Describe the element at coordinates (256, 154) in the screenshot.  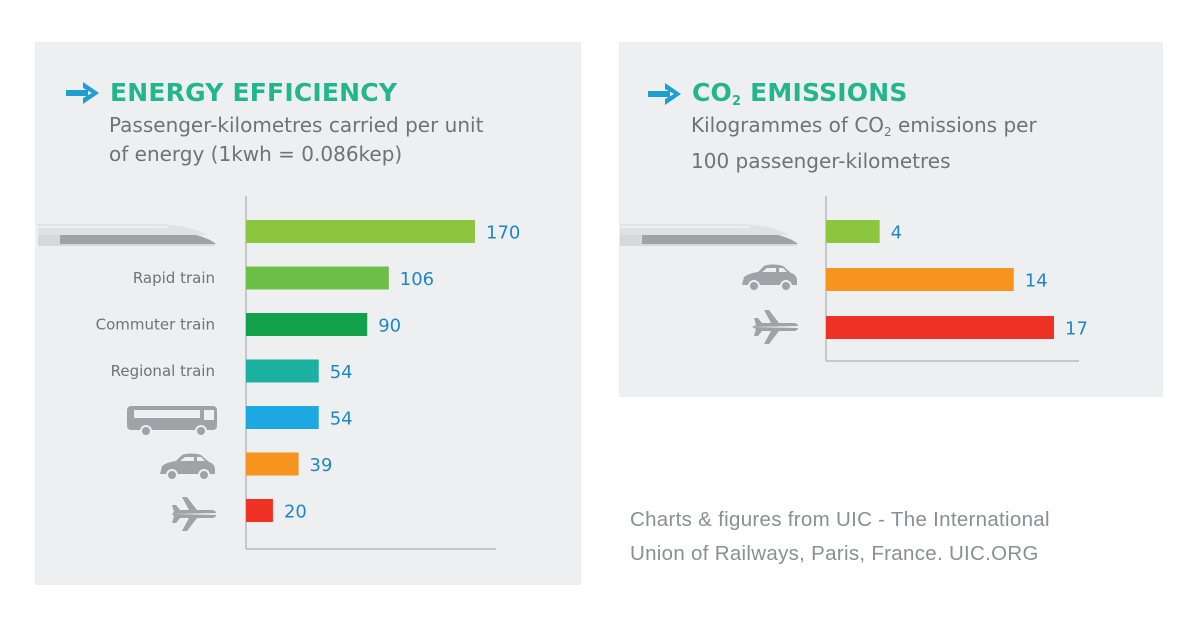
I see `energy-subtitle-line2: of energy (1kwh = 0.086kep)` at that location.